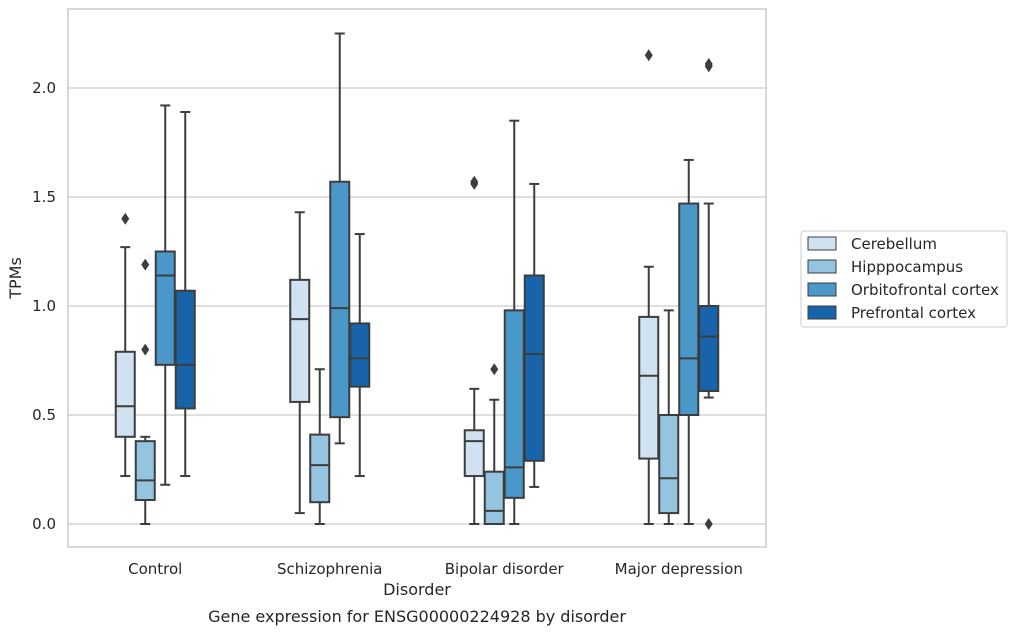 This screenshot has height=634, width=1018. Describe the element at coordinates (15, 278) in the screenshot. I see `y-axis-label: TPMs` at that location.